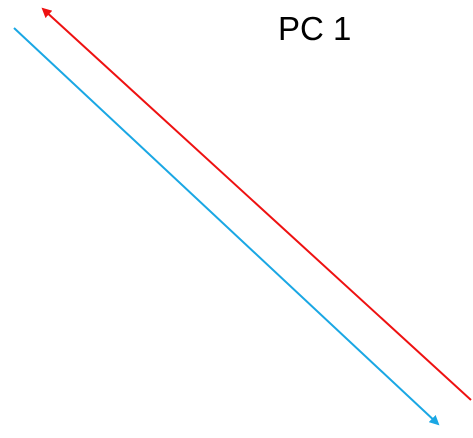 The width and height of the screenshot is (473, 438). Describe the element at coordinates (315, 28) in the screenshot. I see `pc-label: PC 1` at that location.